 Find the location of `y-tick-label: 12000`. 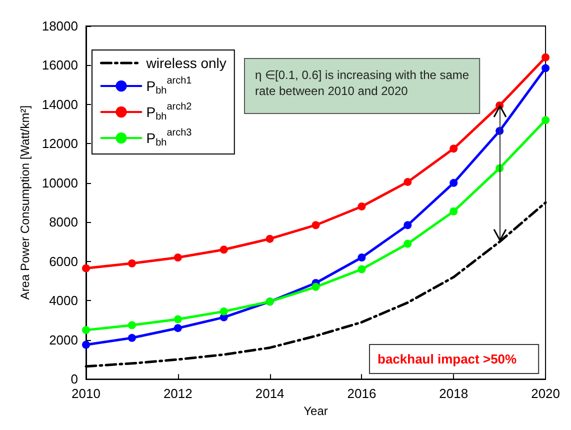

y-tick-label: 12000 is located at coordinates (60, 144).